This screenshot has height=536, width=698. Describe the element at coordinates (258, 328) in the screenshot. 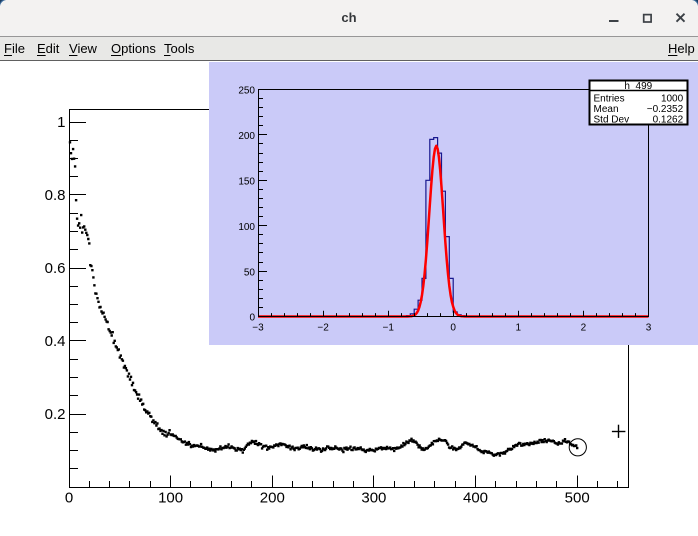

I see `svg-text: −3` at that location.